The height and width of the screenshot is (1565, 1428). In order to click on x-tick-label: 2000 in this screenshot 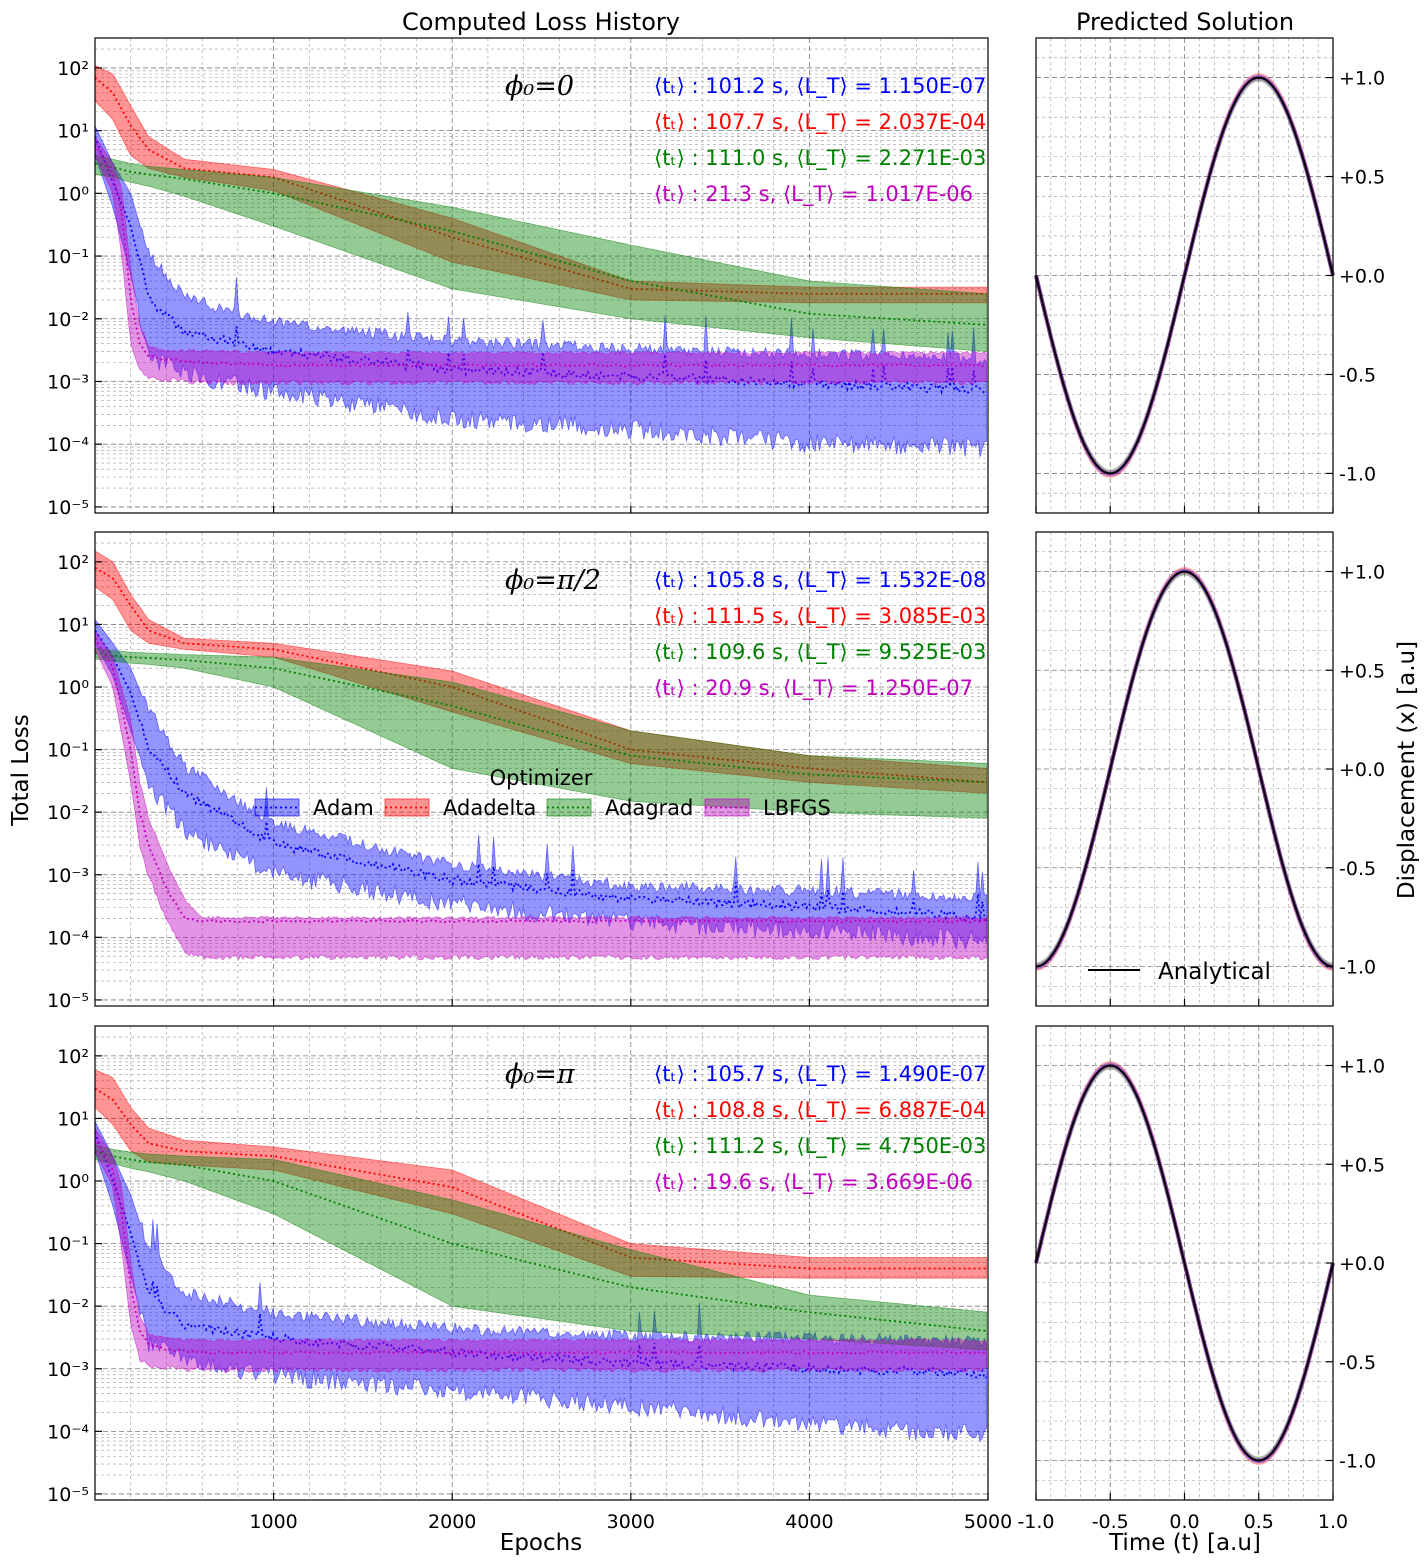, I will do `click(452, 1522)`.